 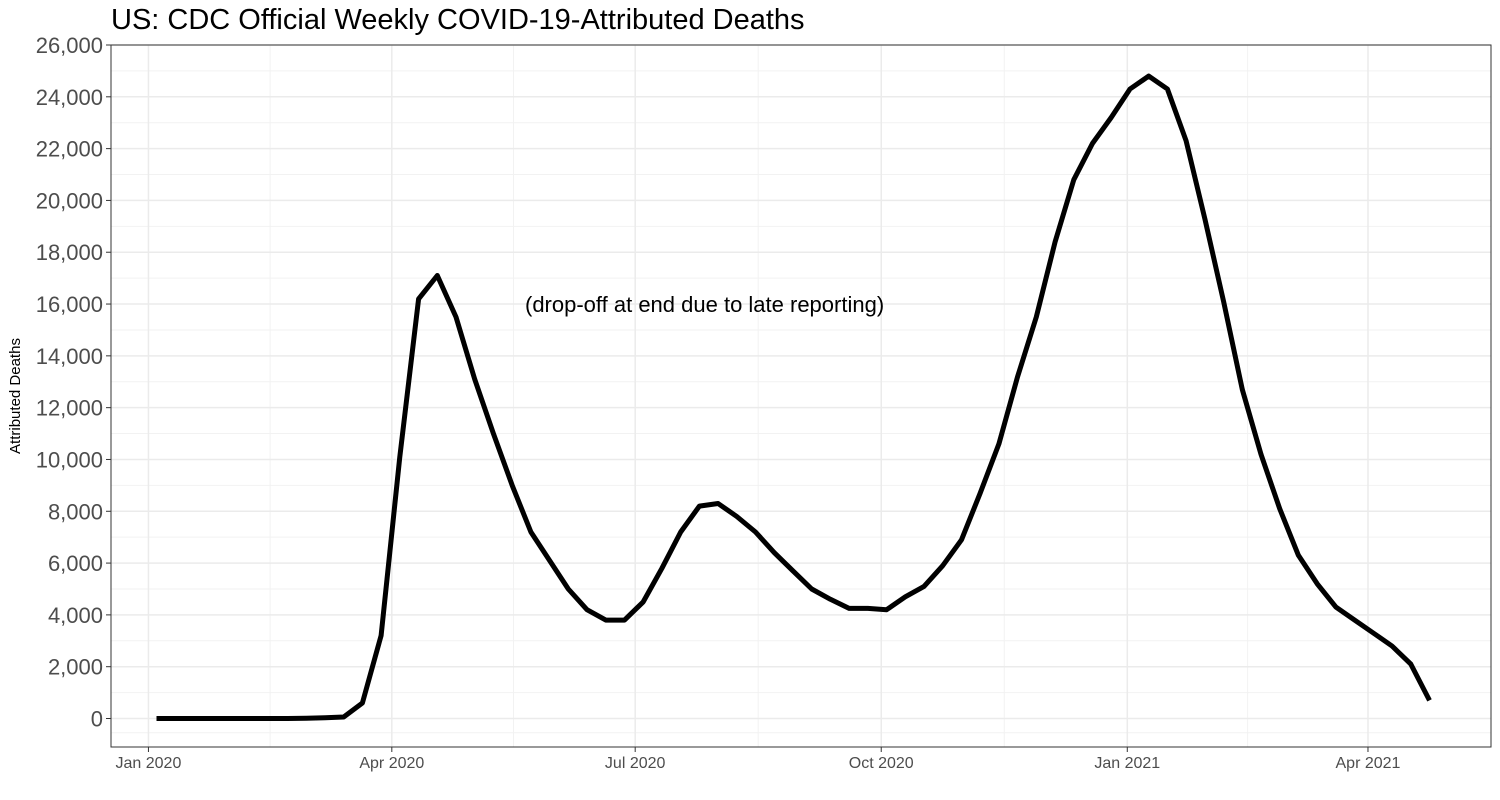 What do you see at coordinates (15, 396) in the screenshot?
I see `y-axis-title: Attributed Deaths` at bounding box center [15, 396].